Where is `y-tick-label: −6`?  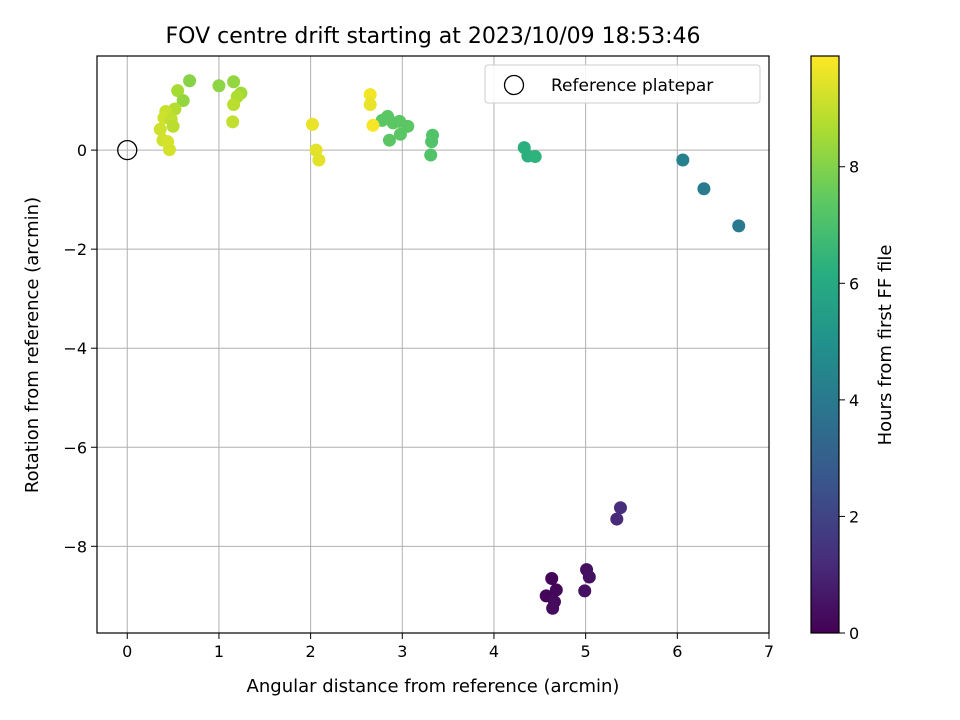 y-tick-label: −6 is located at coordinates (75, 447).